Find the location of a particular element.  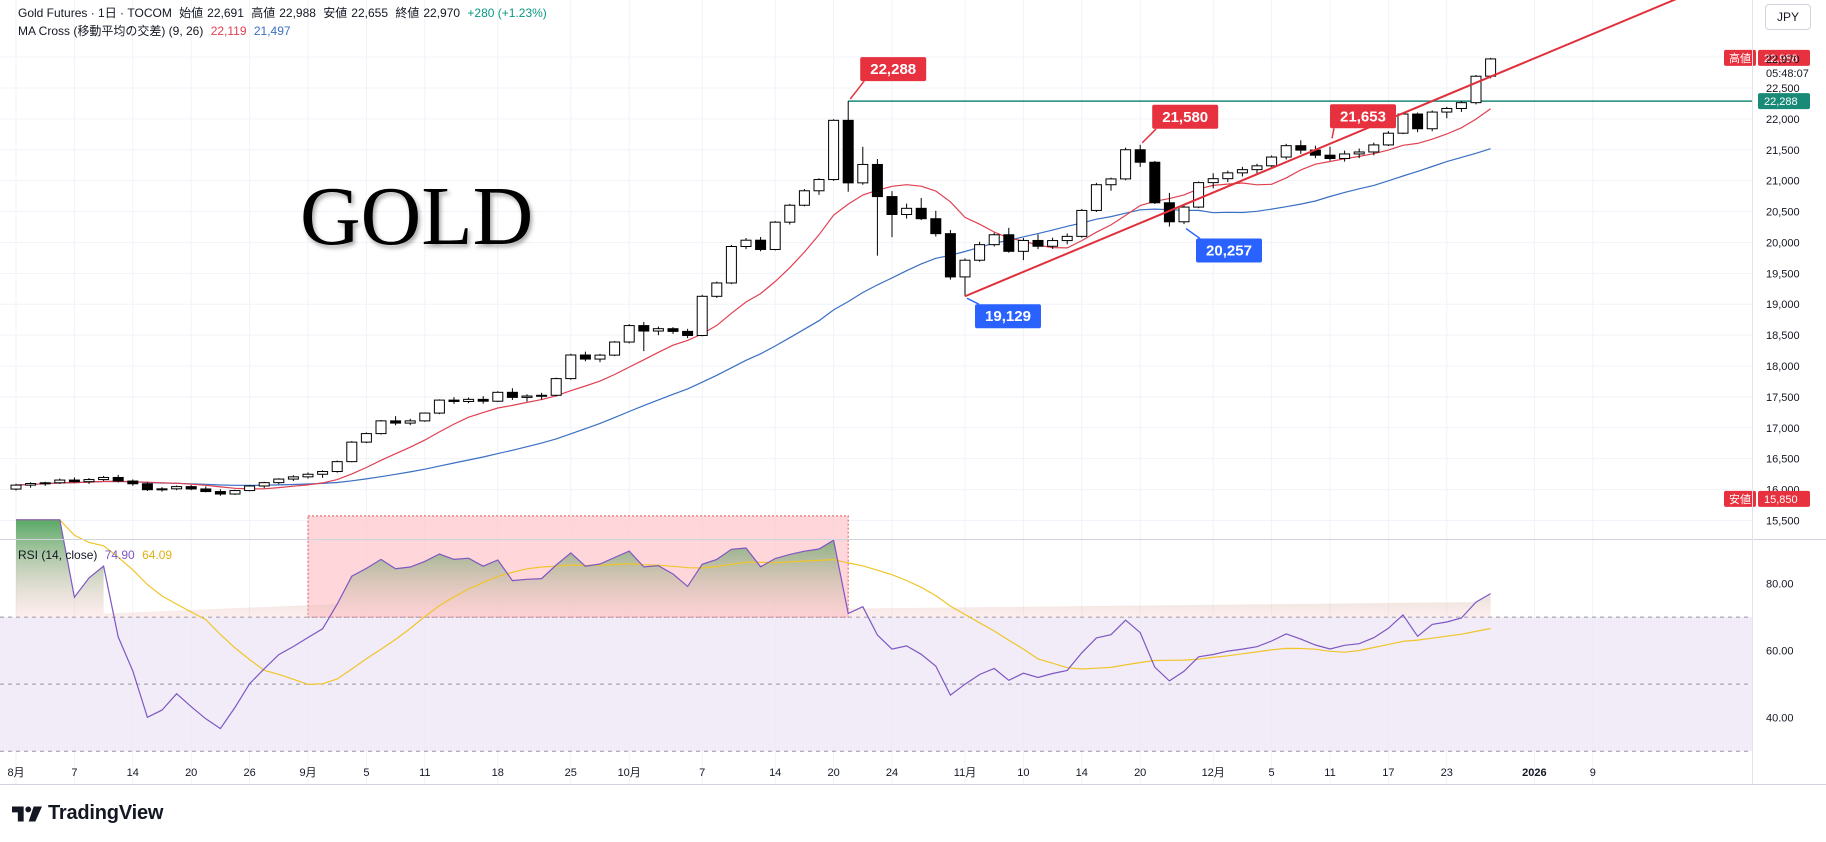

low-label: 安値 is located at coordinates (335, 13).